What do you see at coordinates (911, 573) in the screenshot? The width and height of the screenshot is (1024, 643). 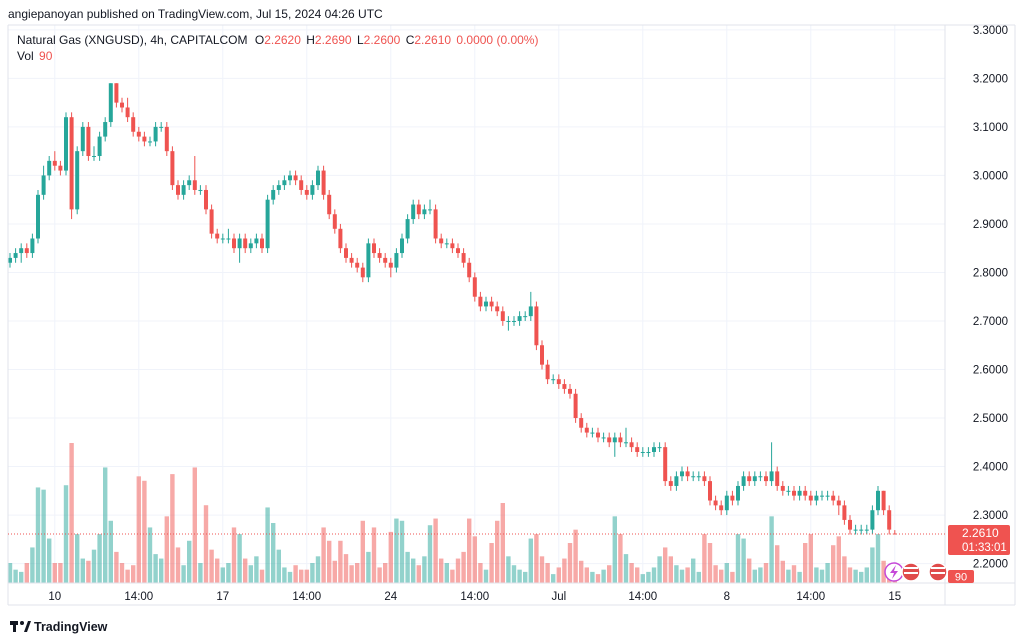 I see `flag-stripe` at bounding box center [911, 573].